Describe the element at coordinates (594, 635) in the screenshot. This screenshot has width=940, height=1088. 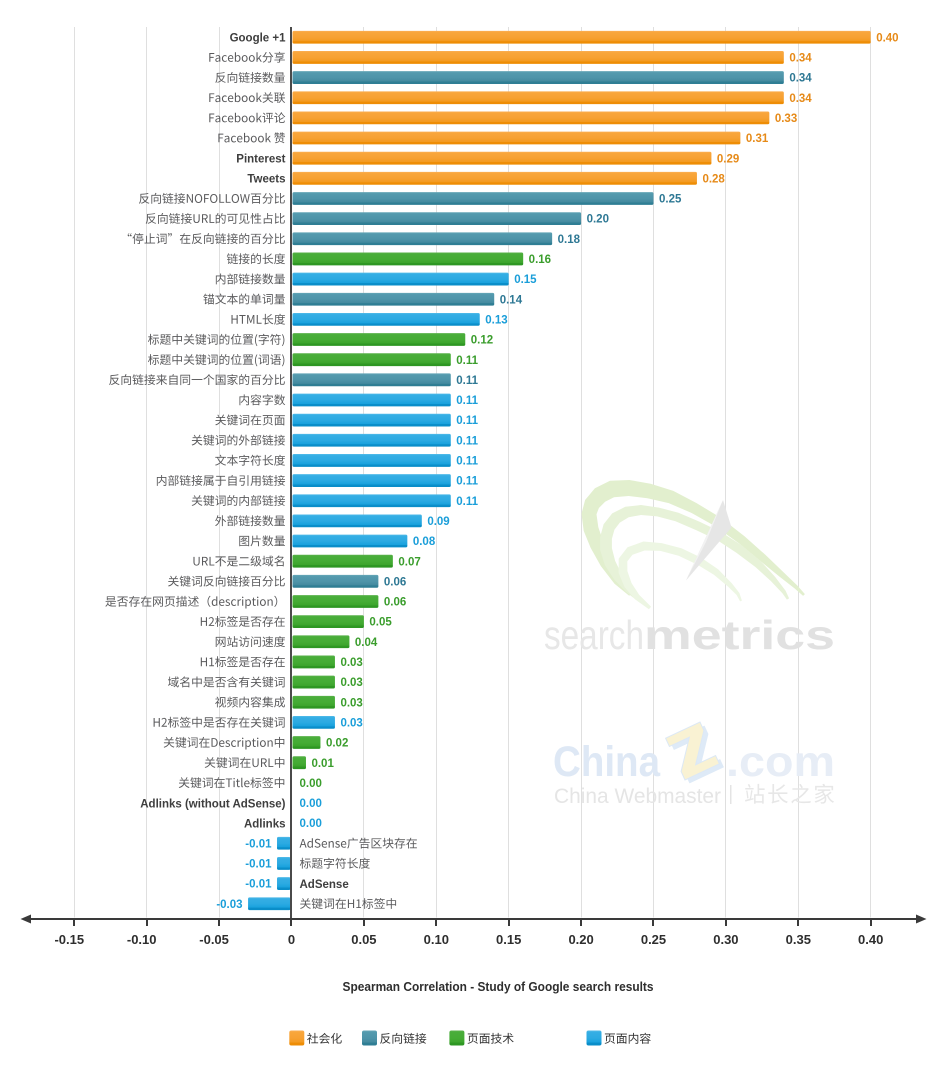
I see `svg-text: search` at that location.